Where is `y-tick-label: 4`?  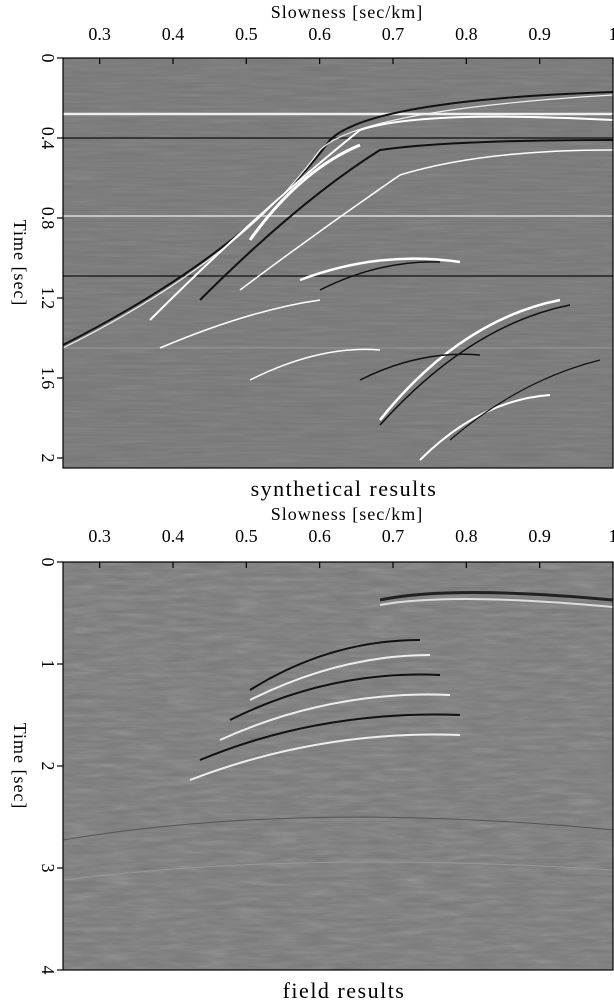
y-tick-label: 4 is located at coordinates (48, 970).